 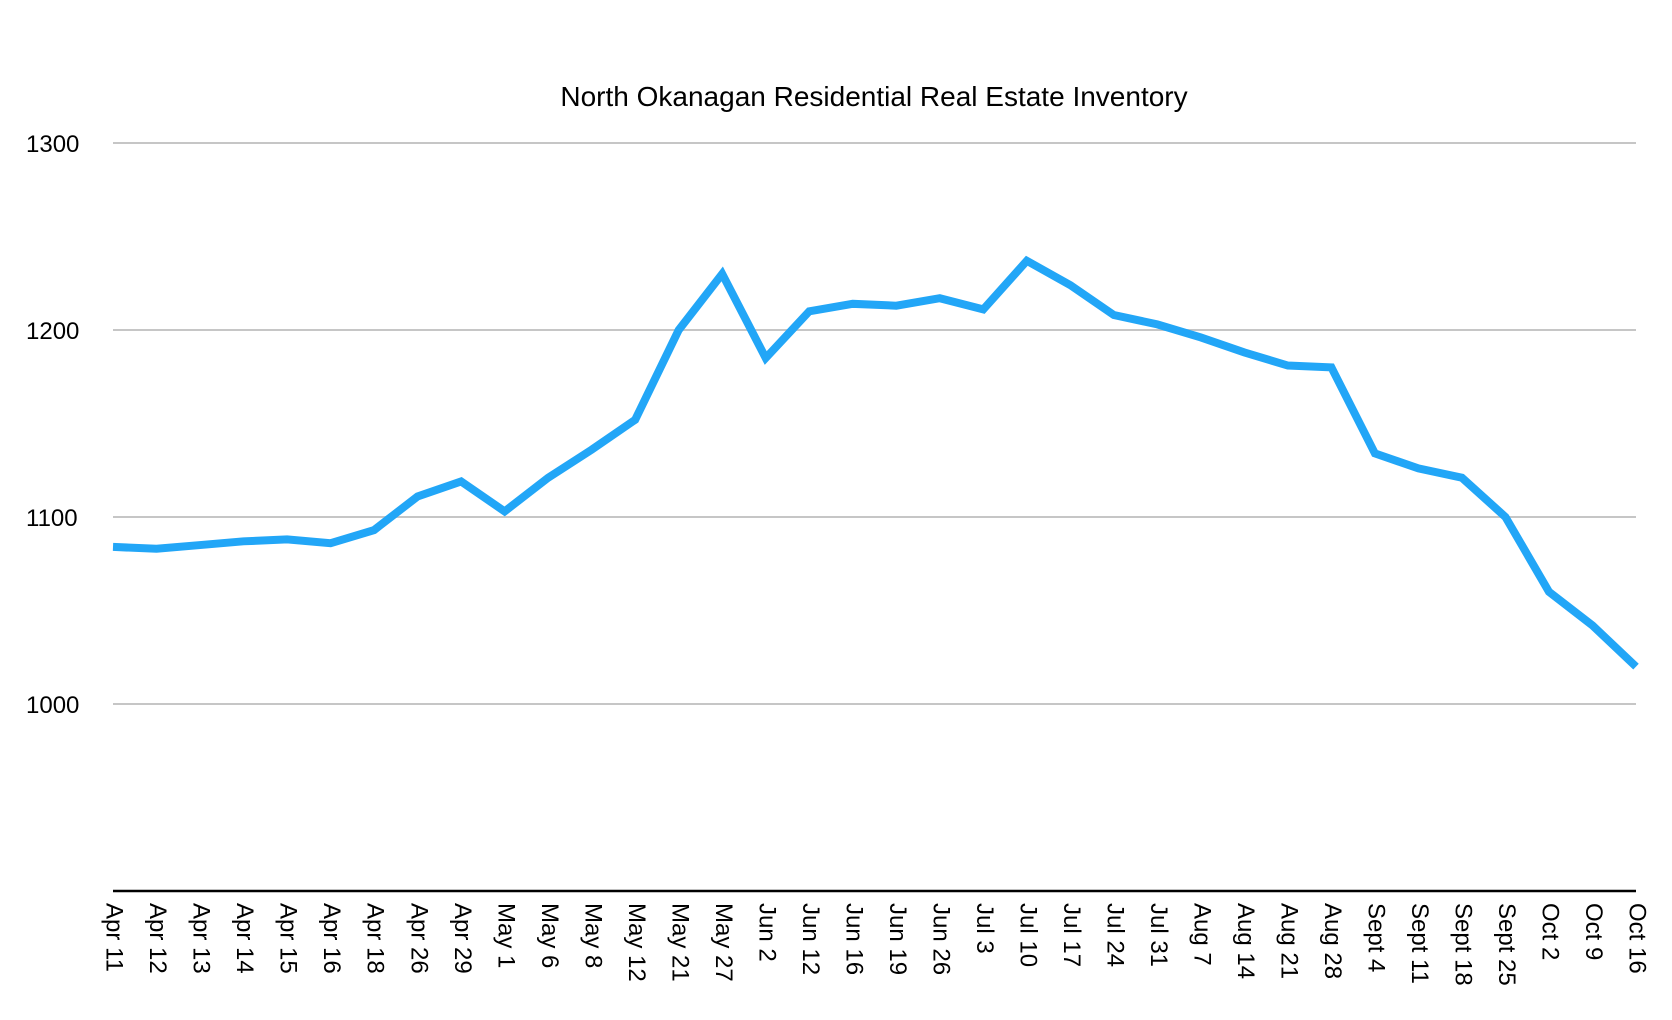 I want to click on x-tick-label: Jul 10, so click(x=1027, y=935).